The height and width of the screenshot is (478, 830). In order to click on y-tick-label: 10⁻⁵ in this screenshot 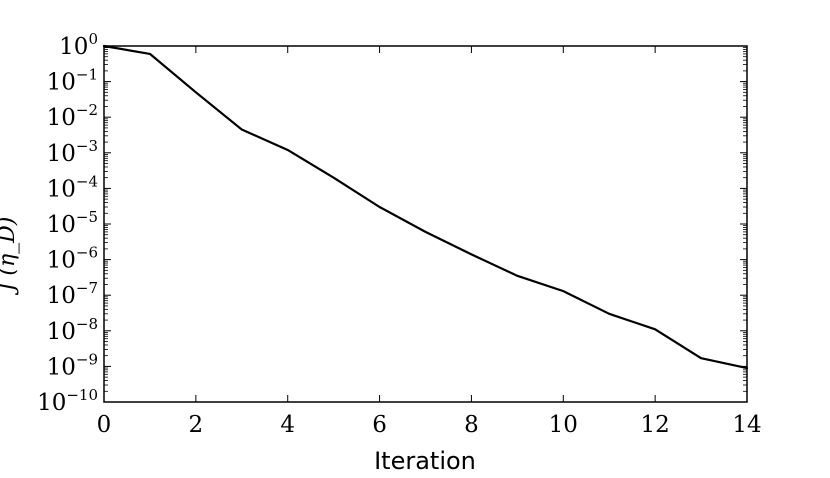, I will do `click(72, 223)`.